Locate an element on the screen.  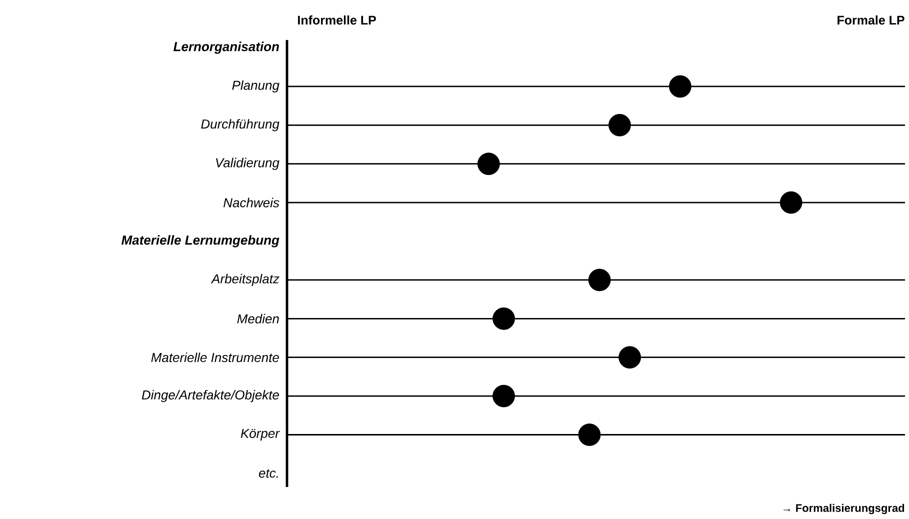
y-tick-label: Durchführung is located at coordinates (240, 125).